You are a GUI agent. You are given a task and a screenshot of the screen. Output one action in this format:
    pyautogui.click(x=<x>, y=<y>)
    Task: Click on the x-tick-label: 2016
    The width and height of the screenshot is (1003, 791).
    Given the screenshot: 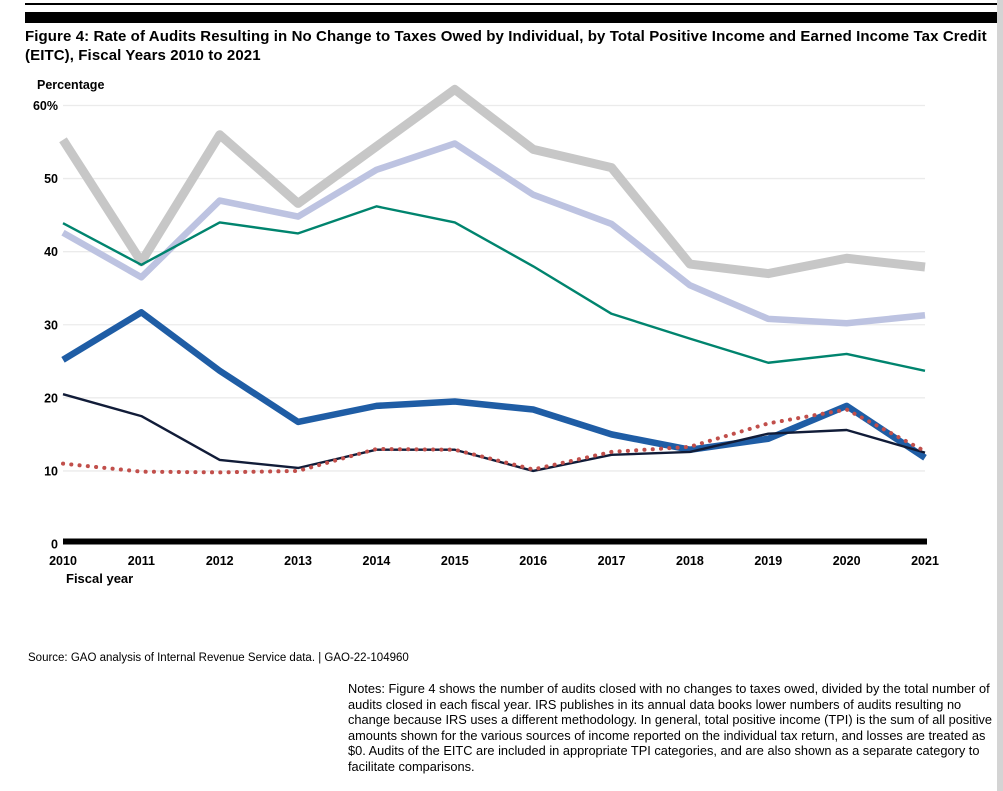 What is the action you would take?
    pyautogui.click(x=533, y=561)
    